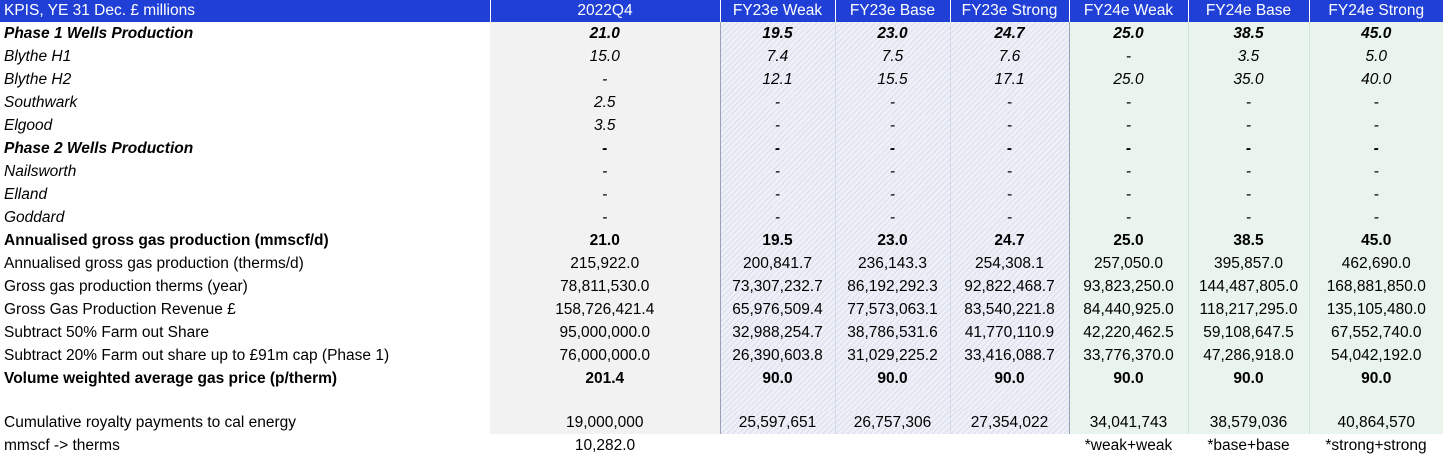  I want to click on table-cell: 5.0, so click(1375, 56).